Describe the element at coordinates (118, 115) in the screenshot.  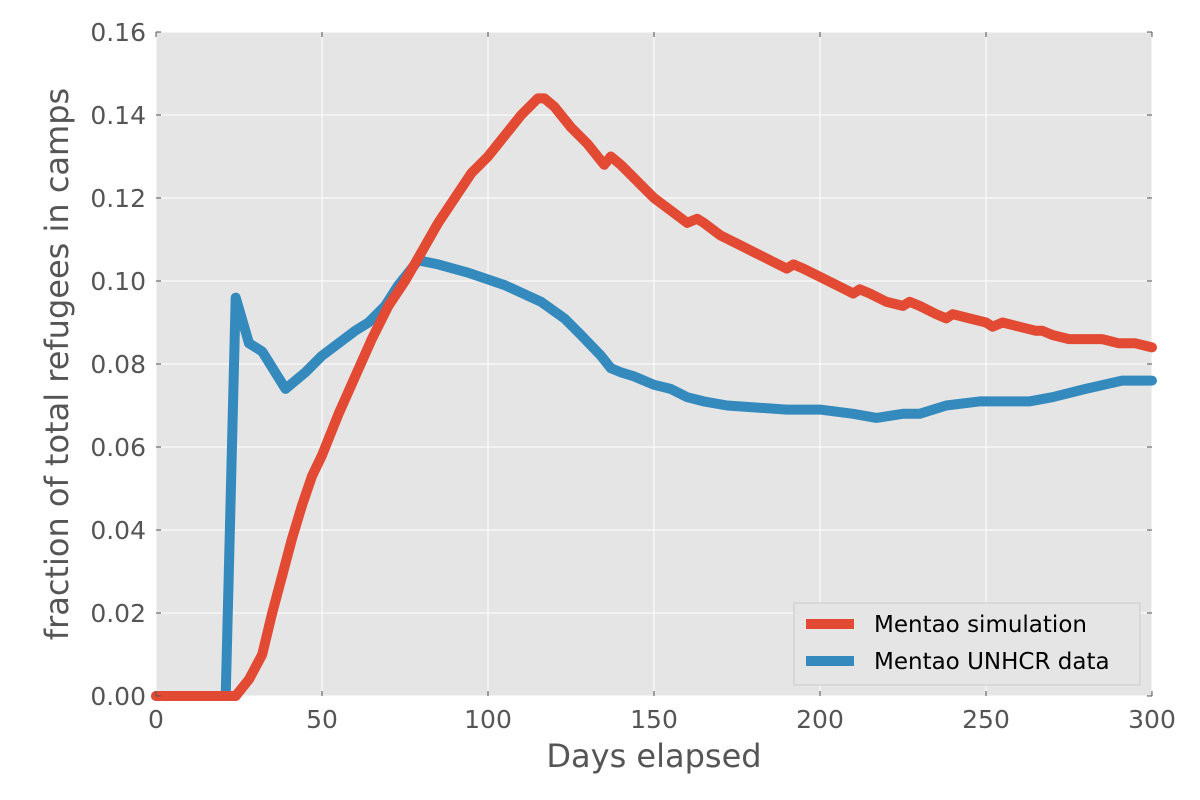
I see `y-tick-label: 0.14` at that location.